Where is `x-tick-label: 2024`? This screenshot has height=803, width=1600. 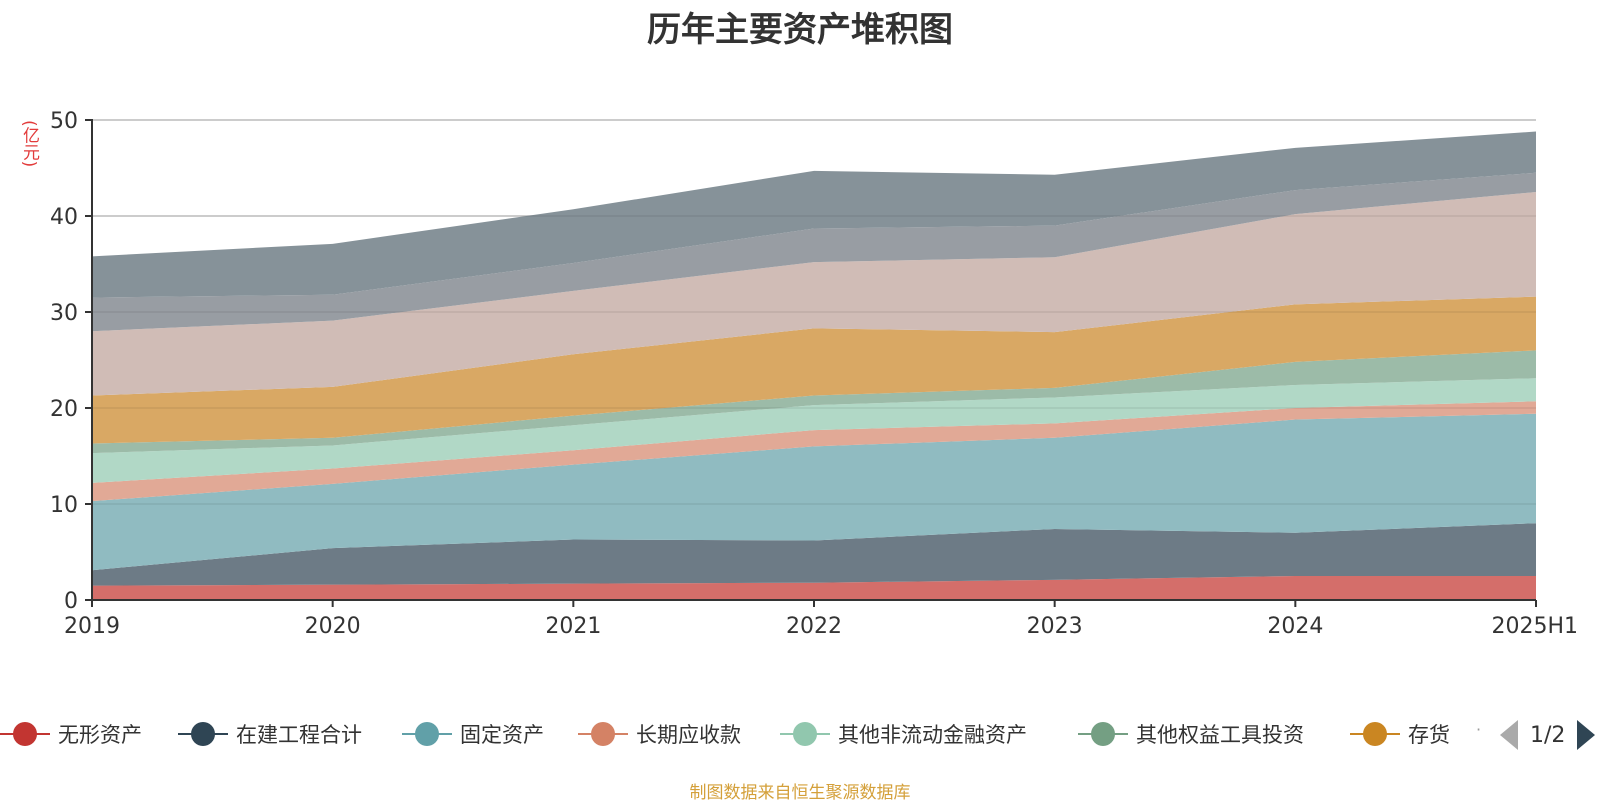
x-tick-label: 2024 is located at coordinates (1295, 626).